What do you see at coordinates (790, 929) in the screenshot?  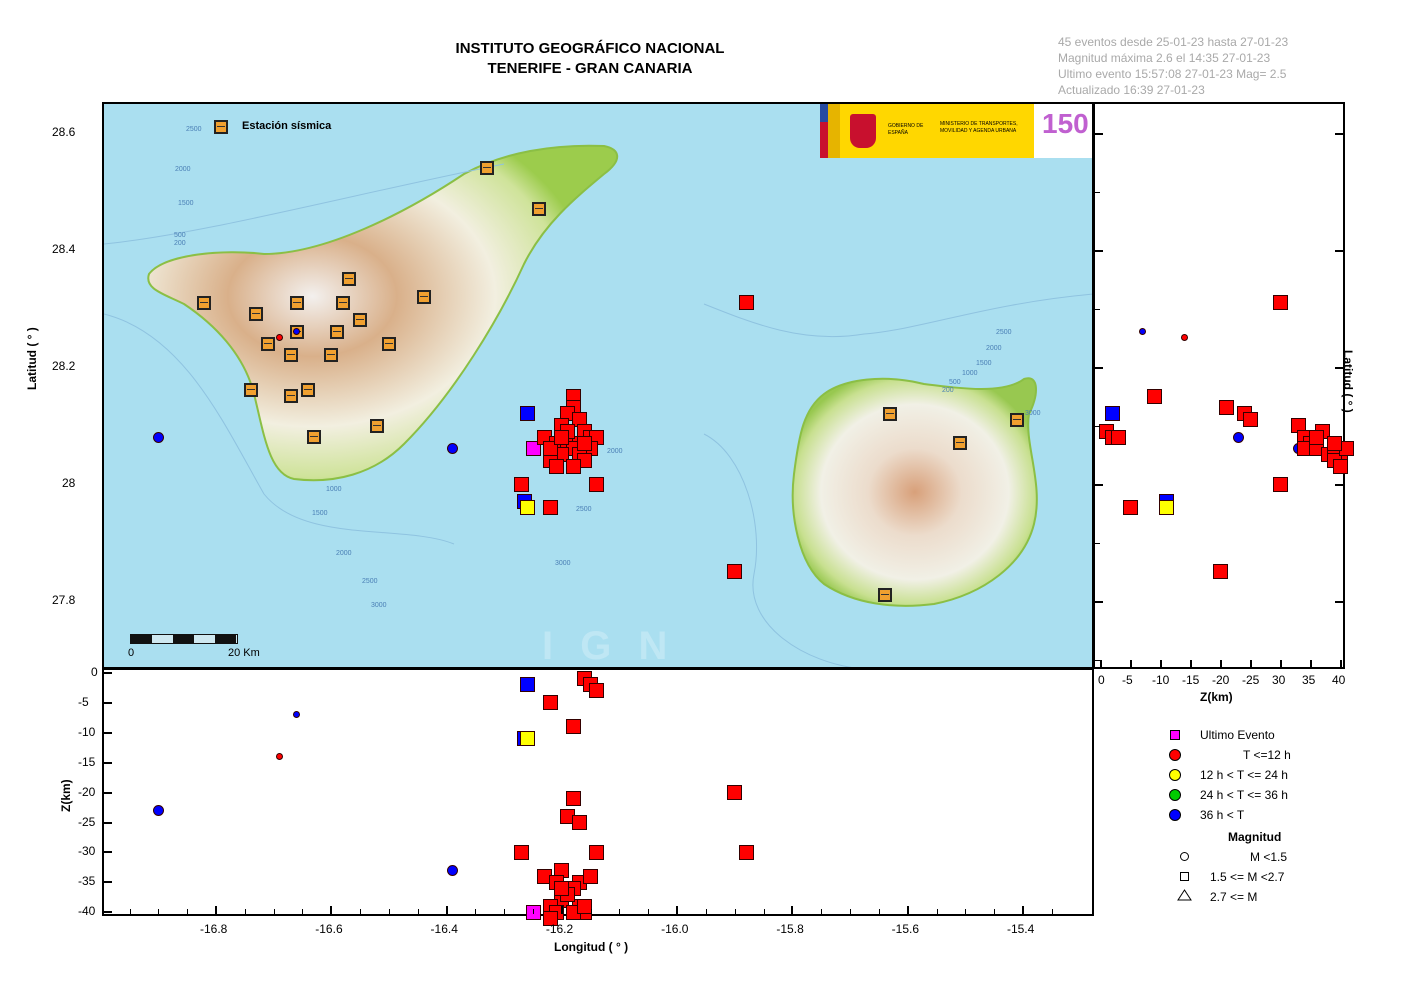 I see `x-tick-label: -15.8` at bounding box center [790, 929].